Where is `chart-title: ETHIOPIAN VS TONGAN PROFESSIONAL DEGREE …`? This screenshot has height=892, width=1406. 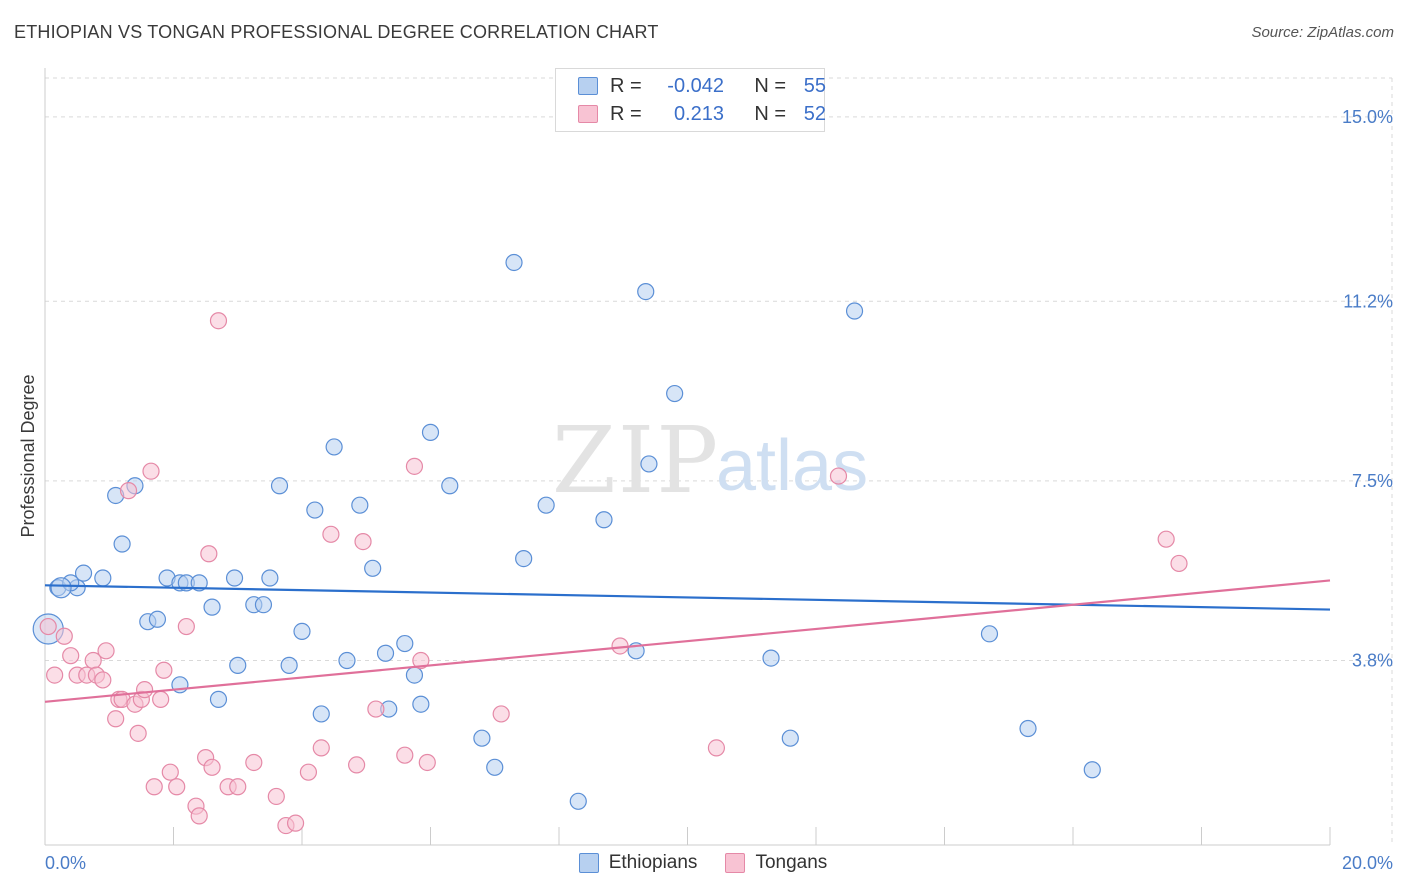
chart-title: ETHIOPIAN VS TONGAN PROFESSIONAL DEGREE … is located at coordinates (336, 32).